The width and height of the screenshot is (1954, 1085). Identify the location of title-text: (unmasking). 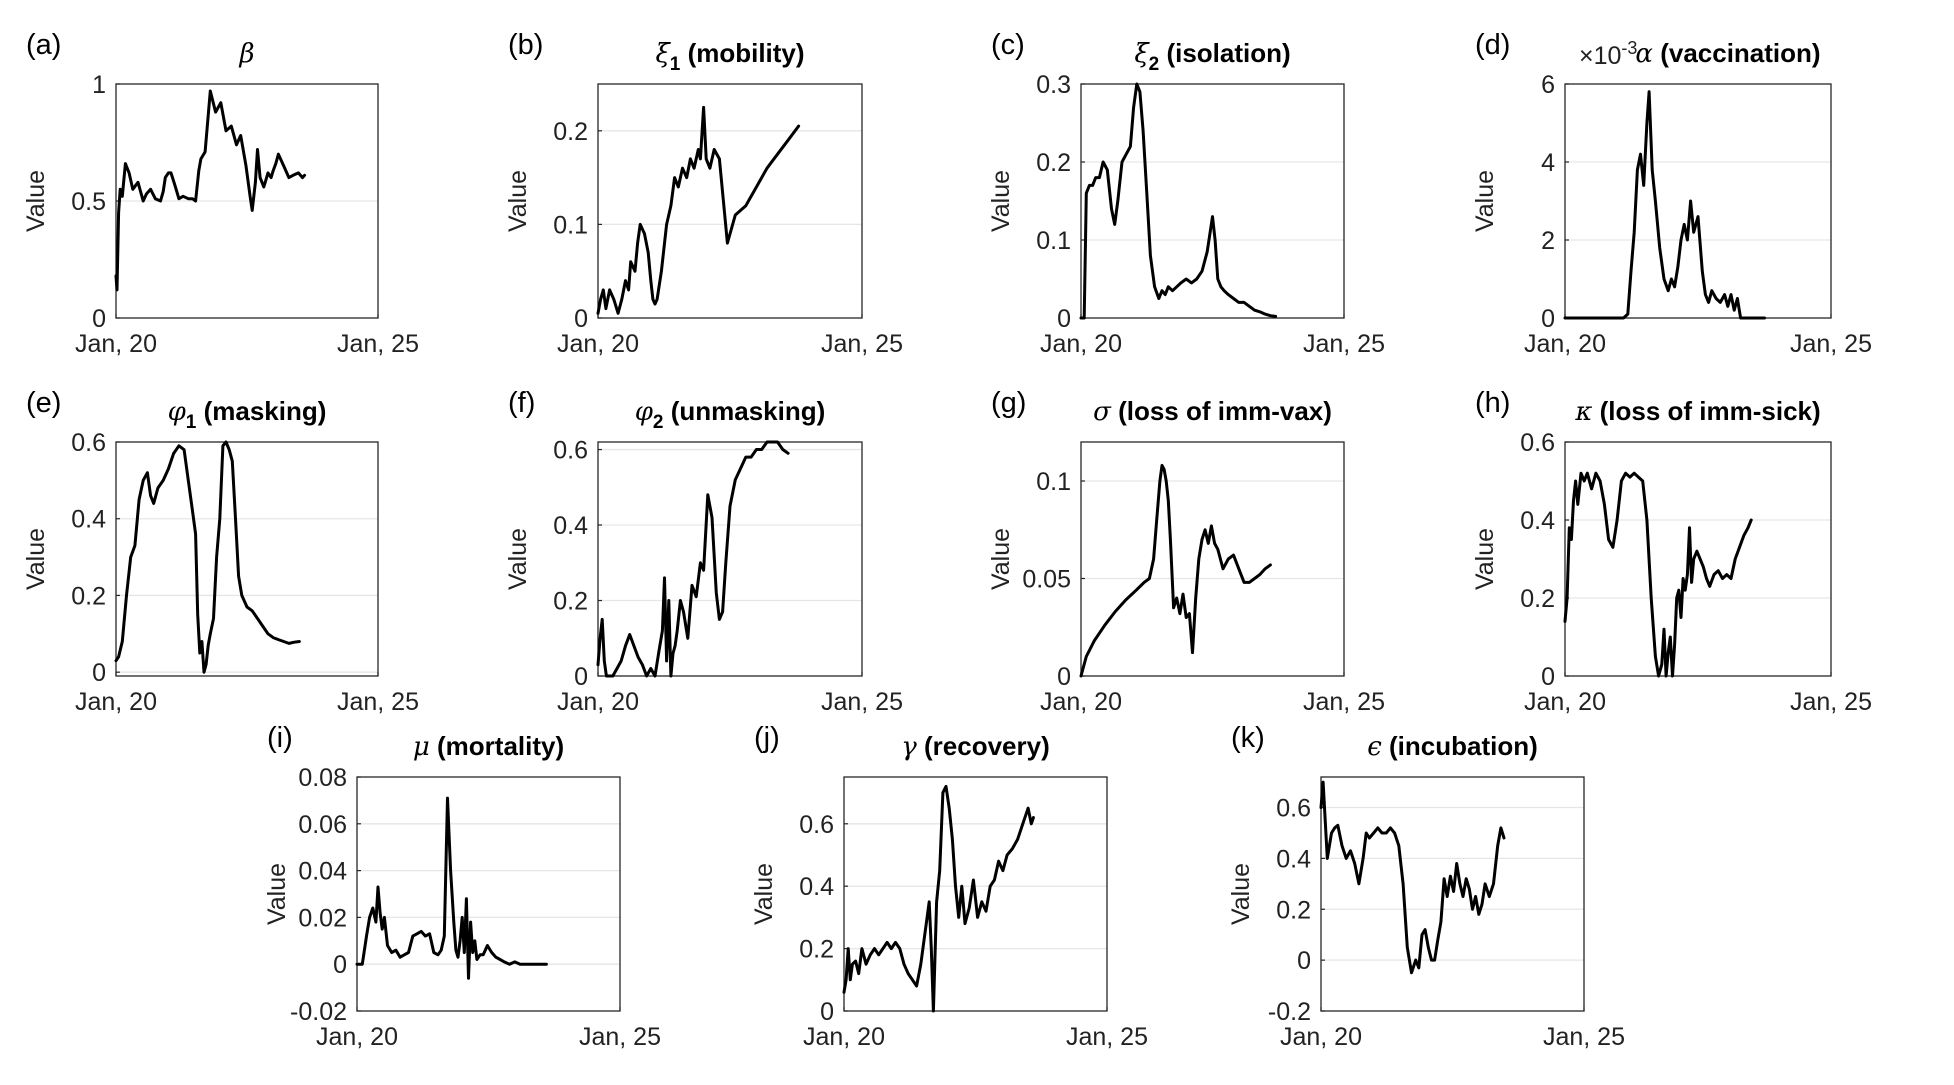
(745, 411).